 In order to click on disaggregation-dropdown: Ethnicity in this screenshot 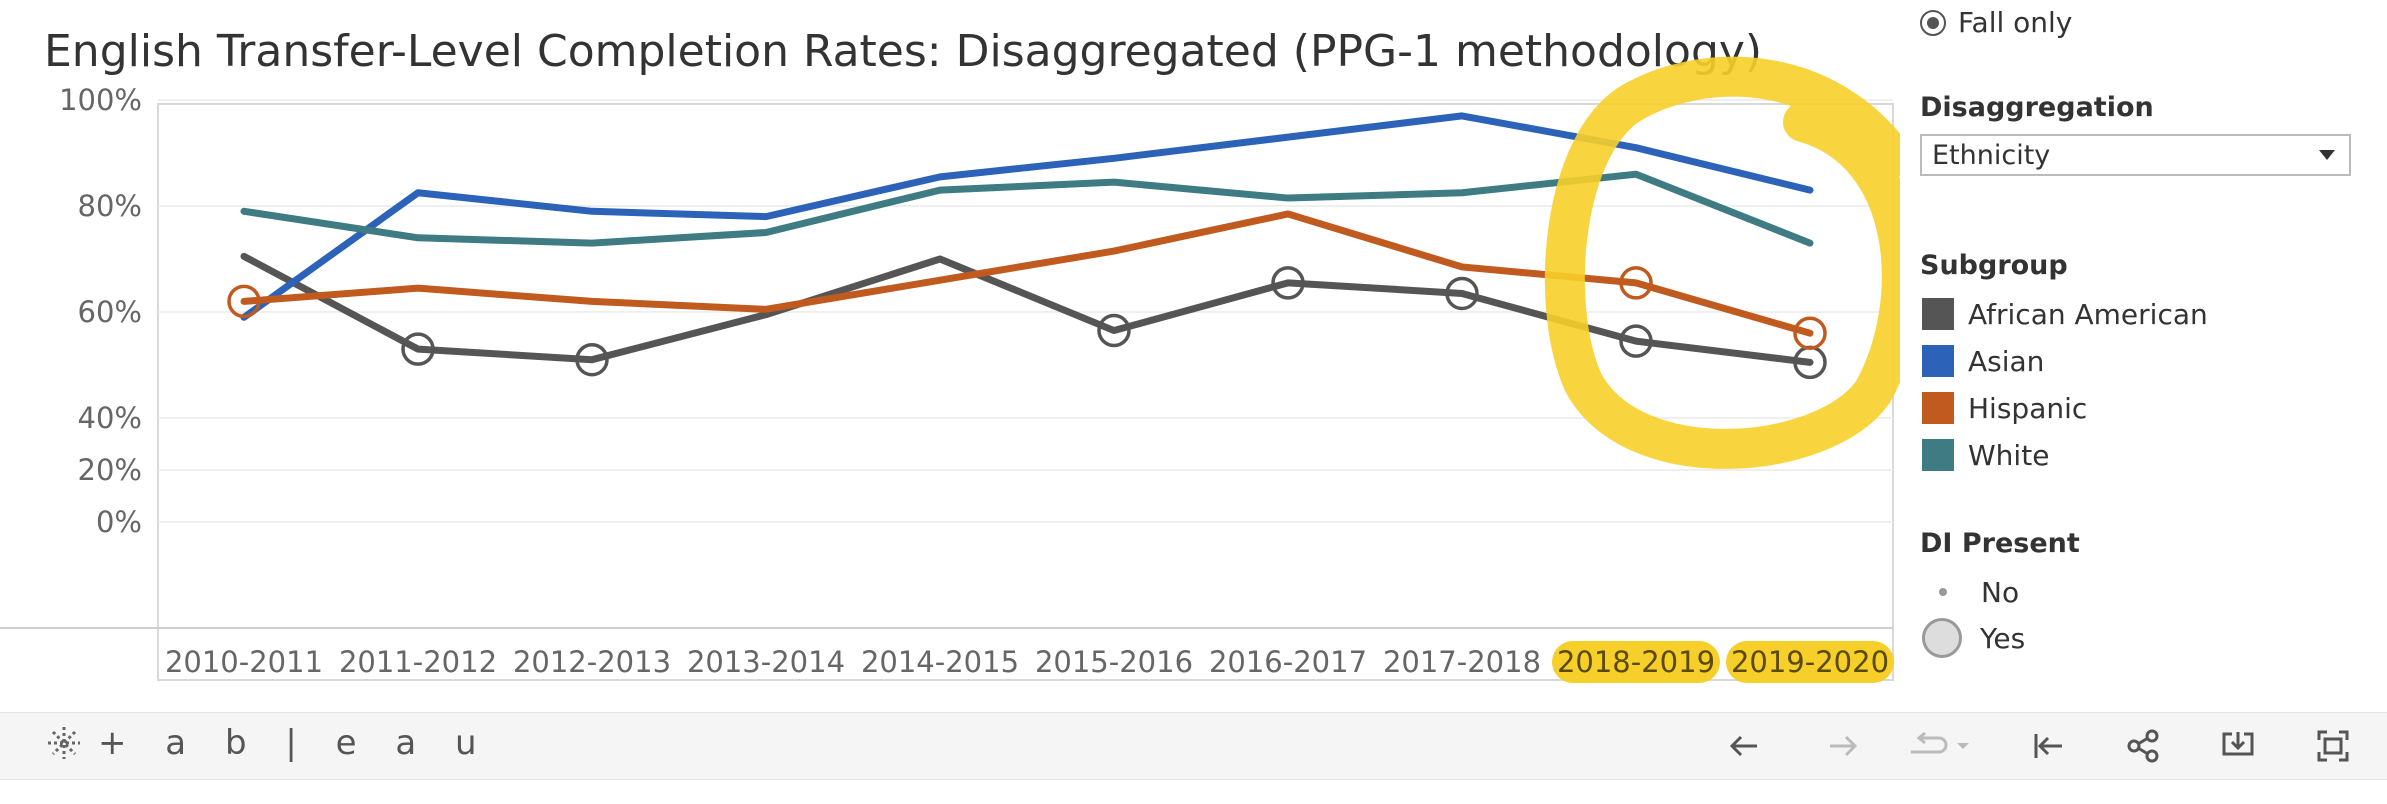, I will do `click(2135, 155)`.